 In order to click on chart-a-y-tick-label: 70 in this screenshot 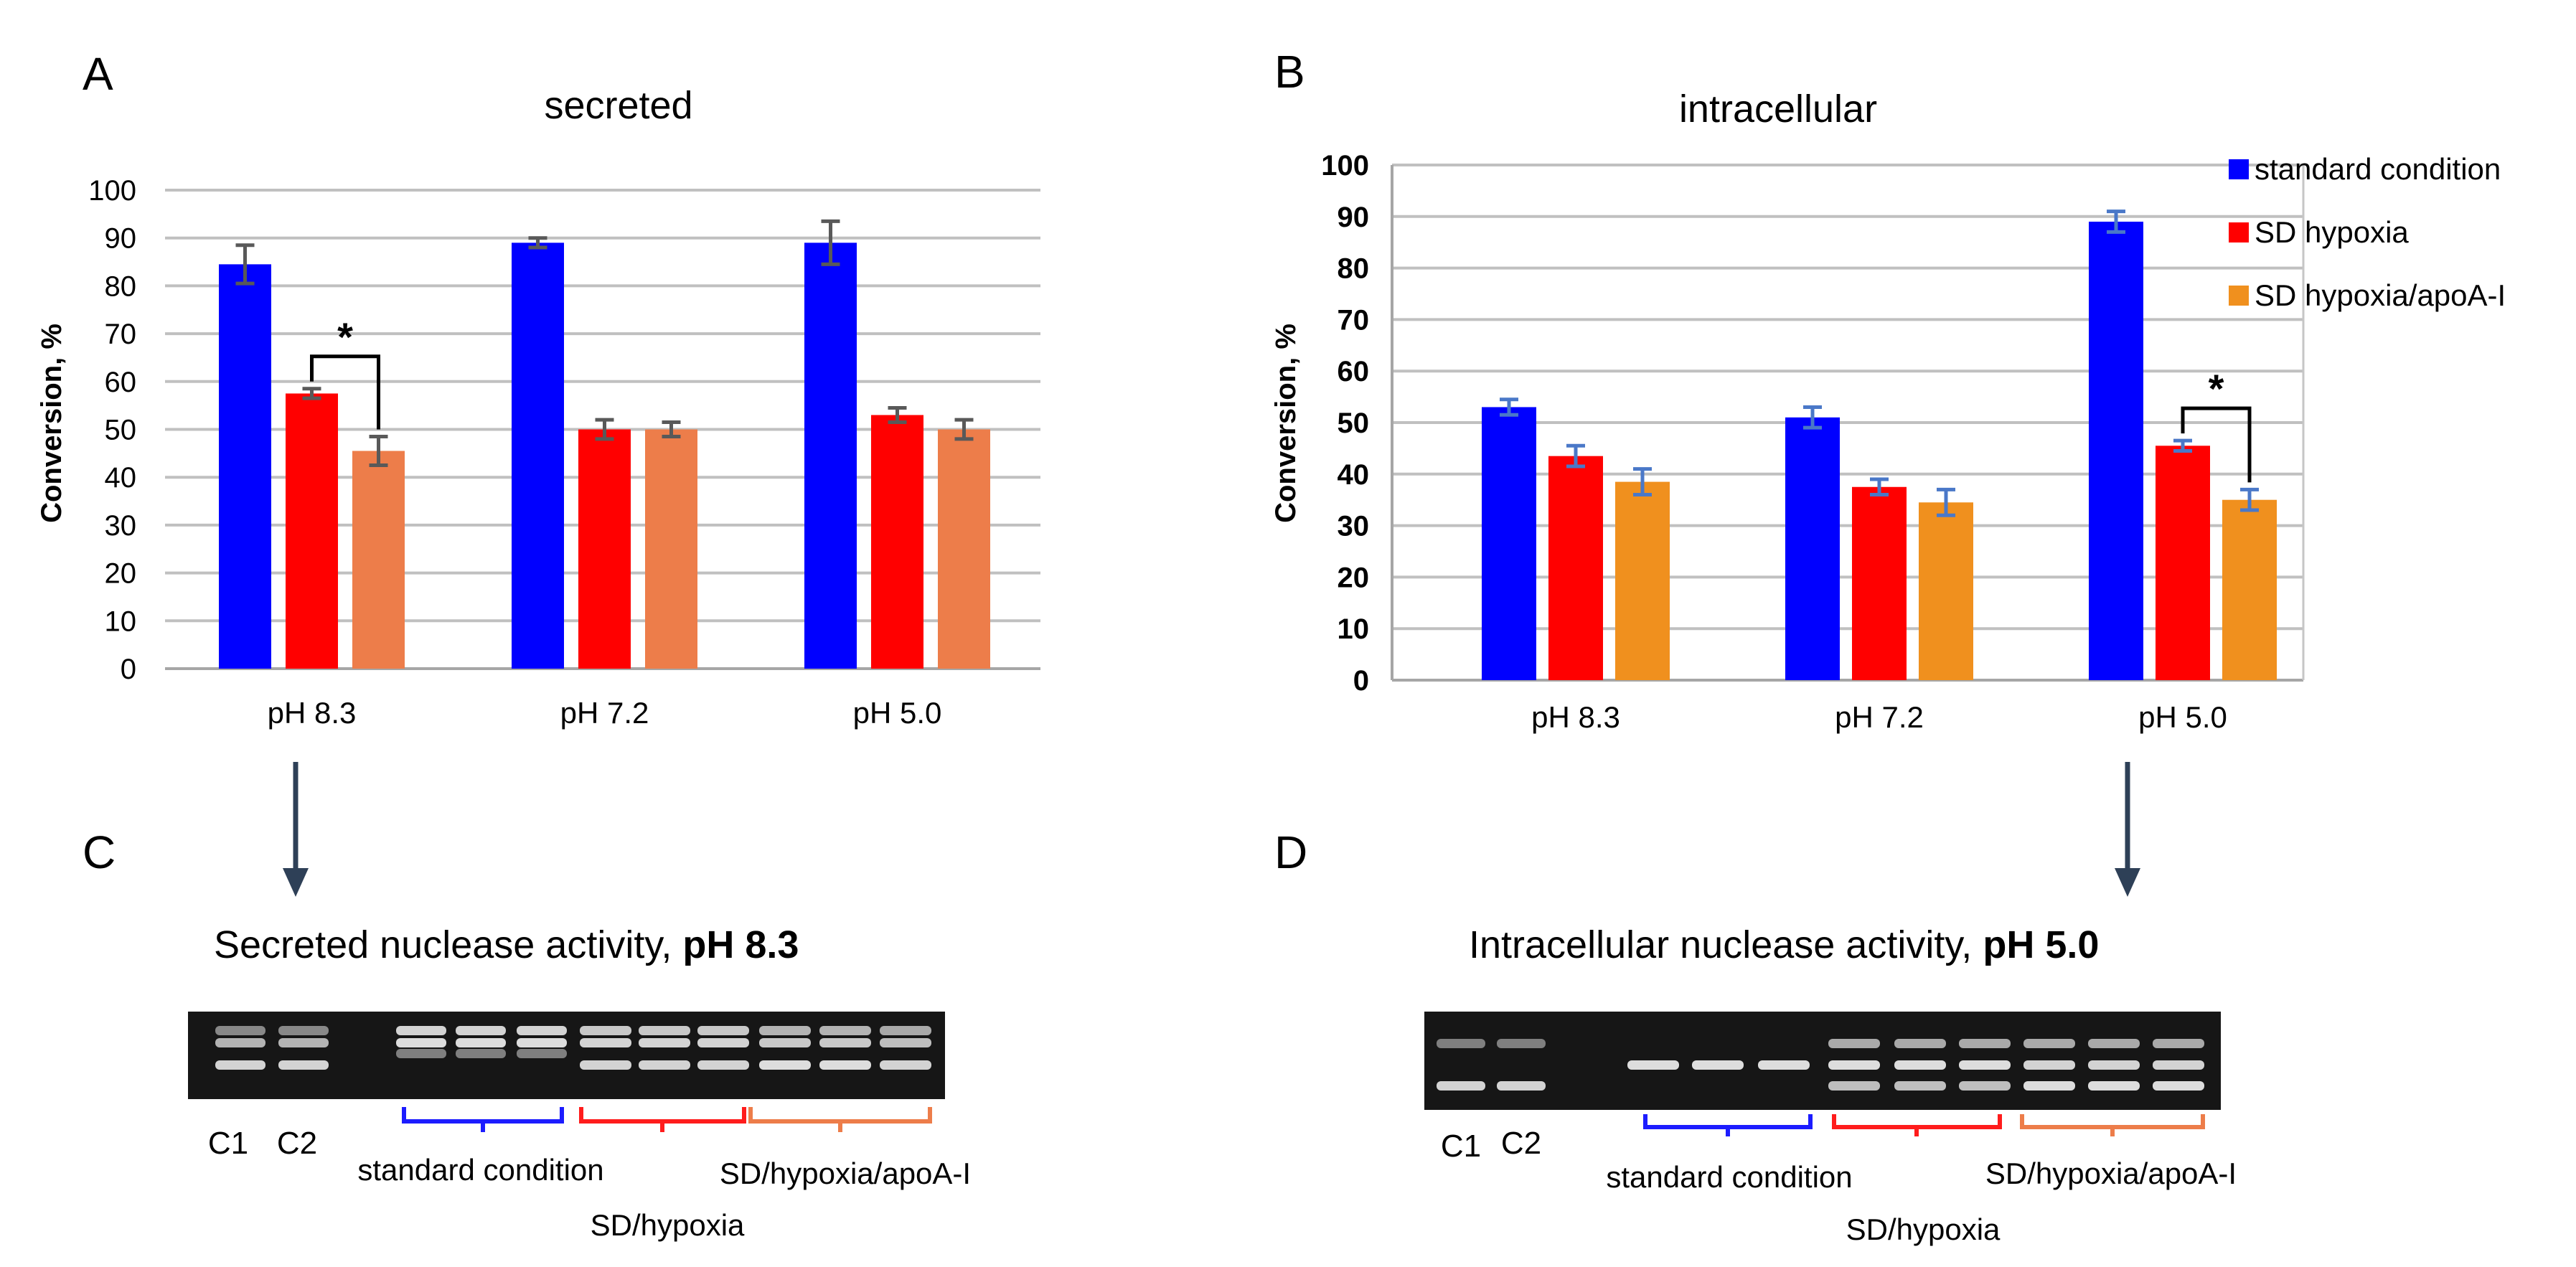, I will do `click(121, 334)`.